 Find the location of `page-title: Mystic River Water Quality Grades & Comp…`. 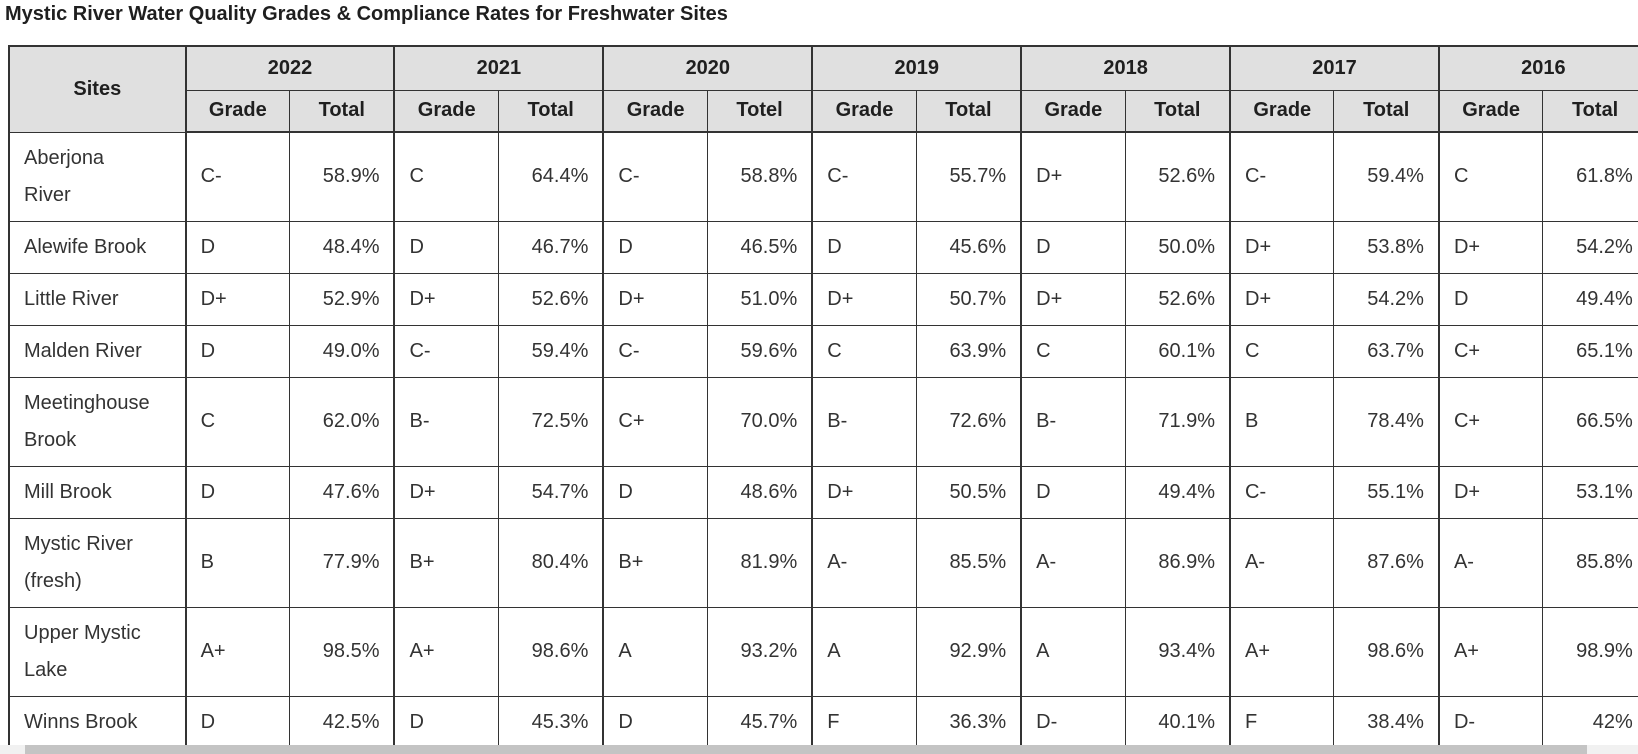

page-title: Mystic River Water Quality Grades & Comp… is located at coordinates (366, 14).